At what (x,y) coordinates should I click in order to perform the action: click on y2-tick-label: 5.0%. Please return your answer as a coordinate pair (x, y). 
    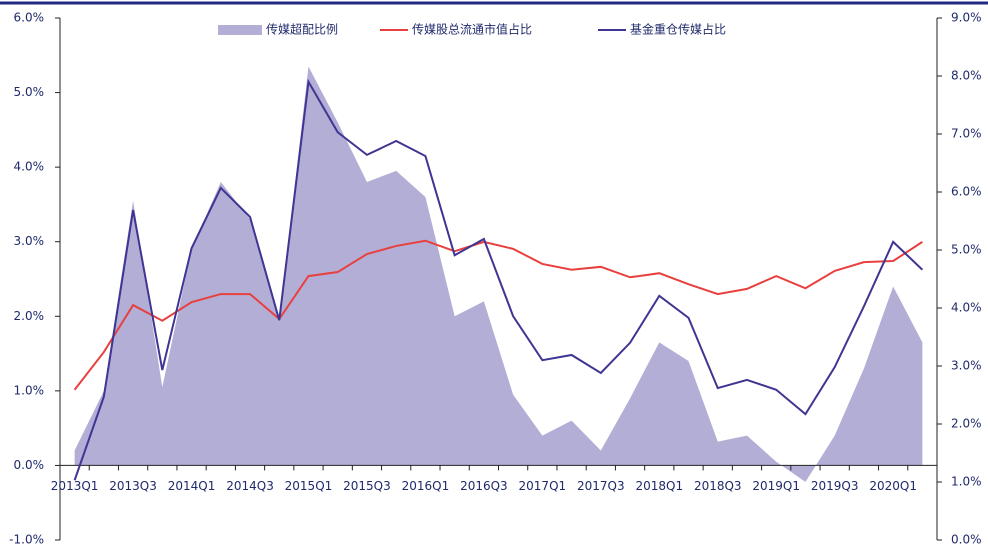
    Looking at the image, I should click on (966, 250).